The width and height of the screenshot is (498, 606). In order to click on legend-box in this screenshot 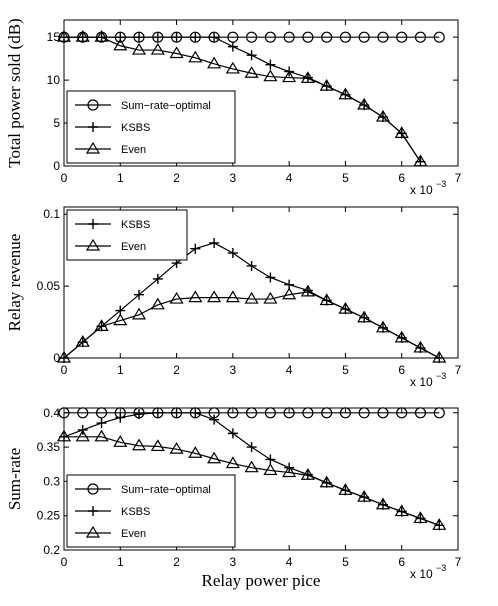, I will do `click(127, 235)`.